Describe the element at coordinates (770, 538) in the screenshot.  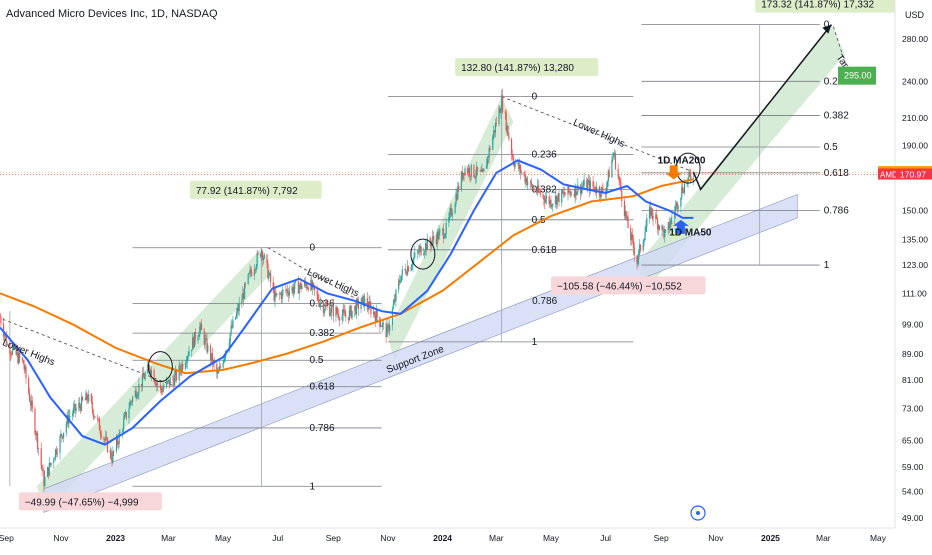
I see `x-tick-14: 2025` at that location.